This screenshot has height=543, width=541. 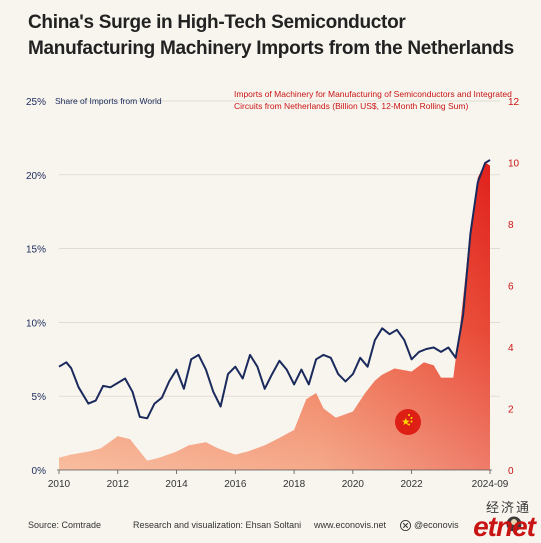 What do you see at coordinates (490, 484) in the screenshot?
I see `x-tick-label: 2024-09` at bounding box center [490, 484].